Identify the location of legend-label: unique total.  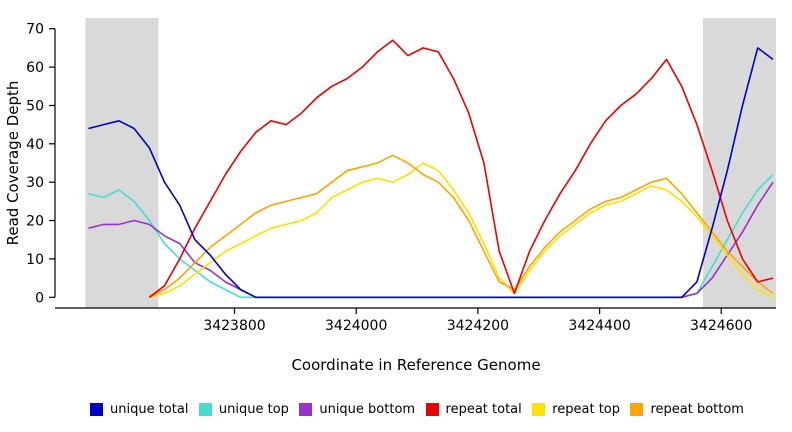
(149, 409).